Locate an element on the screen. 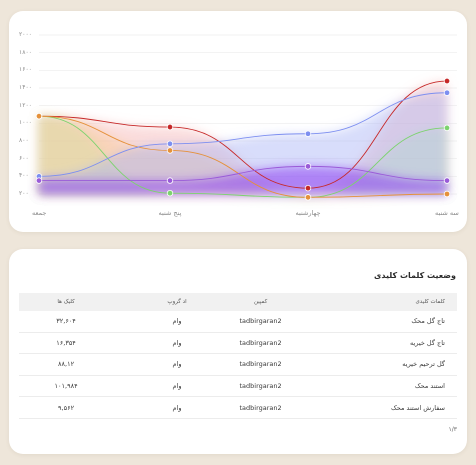 The width and height of the screenshot is (476, 465). table-header-row: کلیک ها اد گروپ کمپین کلمات کلیدی is located at coordinates (238, 302).